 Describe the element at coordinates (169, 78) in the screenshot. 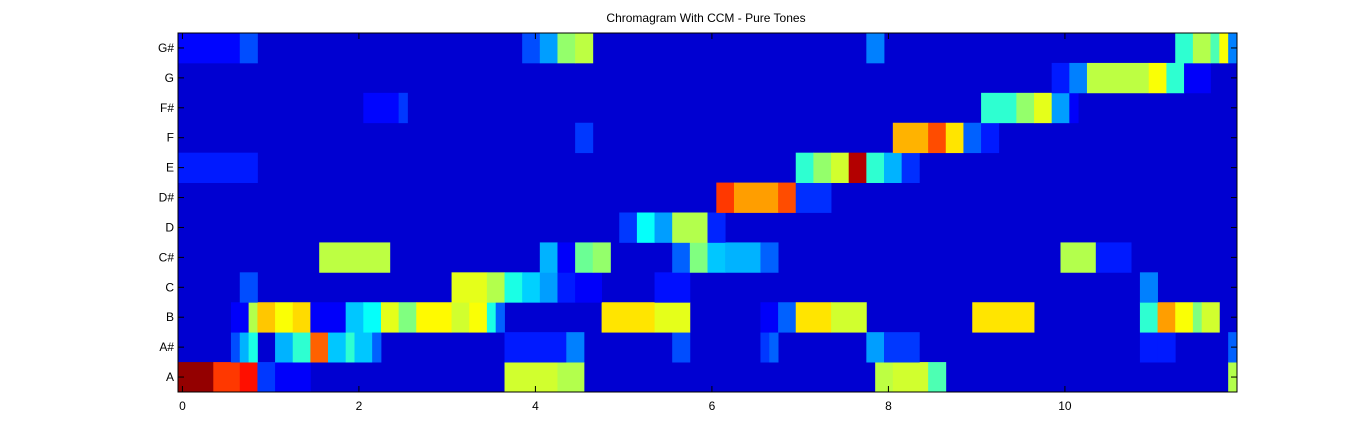

I see `y-tick-label: G` at that location.